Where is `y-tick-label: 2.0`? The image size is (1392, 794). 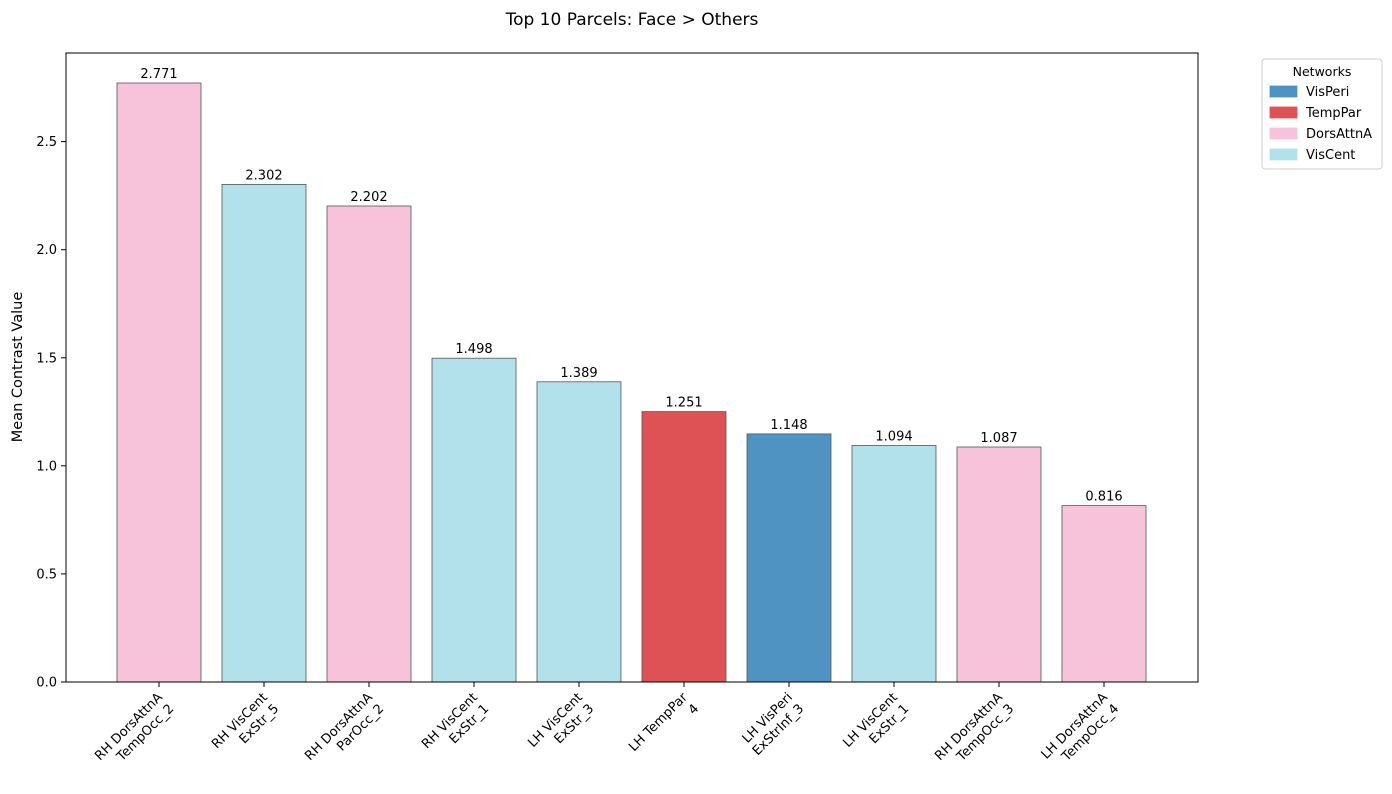 y-tick-label: 2.0 is located at coordinates (46, 250).